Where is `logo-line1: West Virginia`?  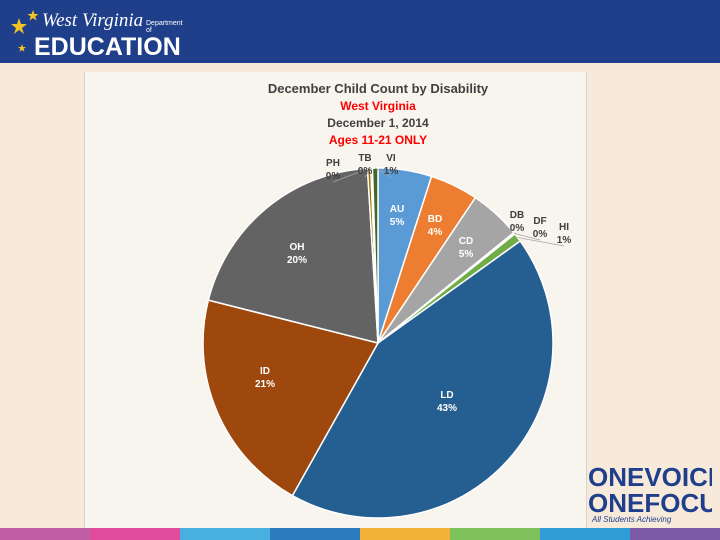
logo-line1: West Virginia is located at coordinates (92, 20).